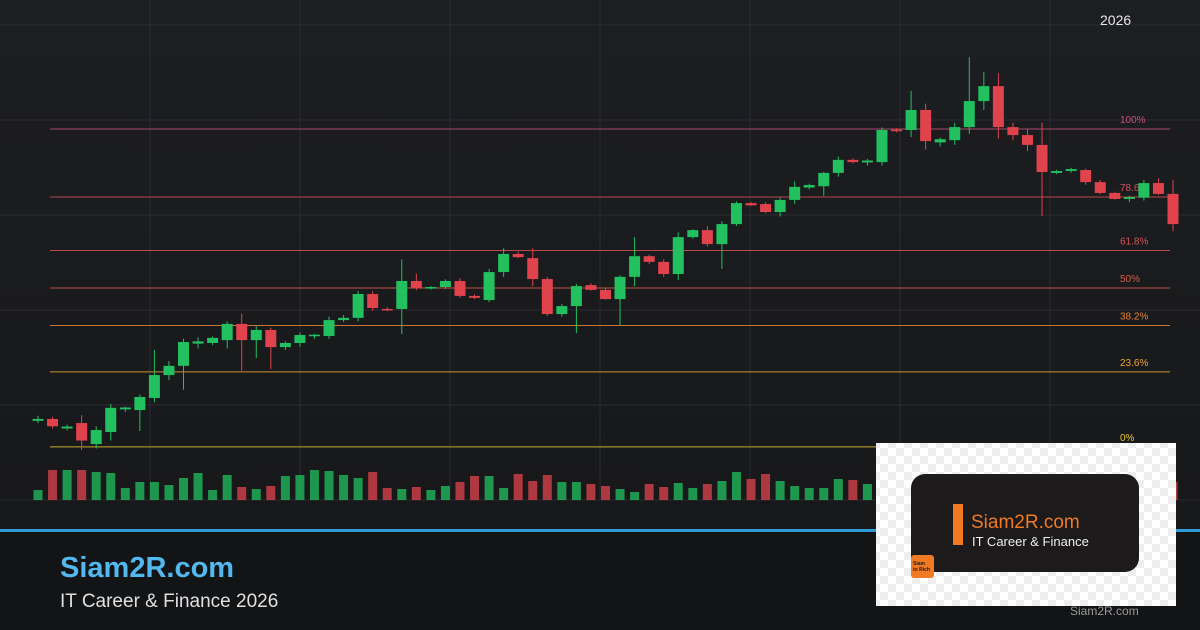 This screenshot has width=1200, height=630. I want to click on year-label: 2026, so click(1115, 20).